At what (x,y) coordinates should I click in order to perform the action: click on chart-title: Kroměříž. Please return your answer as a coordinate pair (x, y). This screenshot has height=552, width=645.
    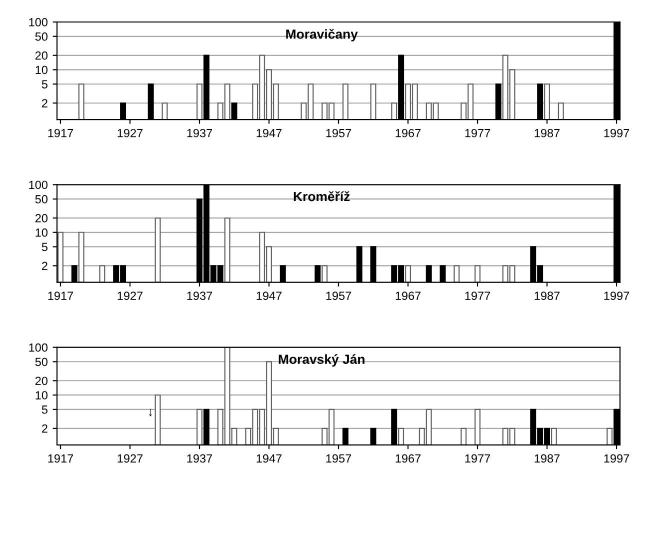
    Looking at the image, I should click on (322, 196).